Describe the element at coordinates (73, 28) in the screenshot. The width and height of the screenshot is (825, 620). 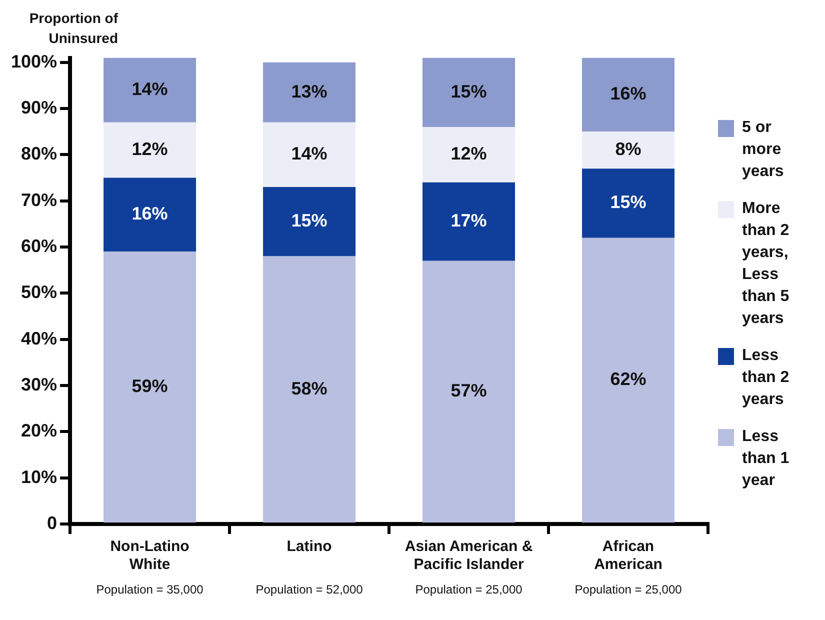
I see `y-axis-title: Proportion of Uninsured` at that location.